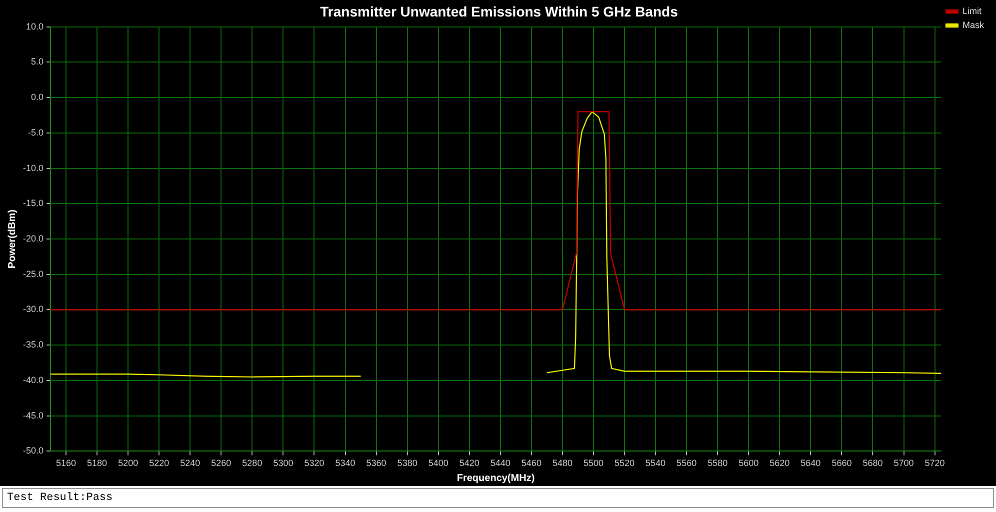  What do you see at coordinates (252, 463) in the screenshot?
I see `x-tick-label: 5280` at bounding box center [252, 463].